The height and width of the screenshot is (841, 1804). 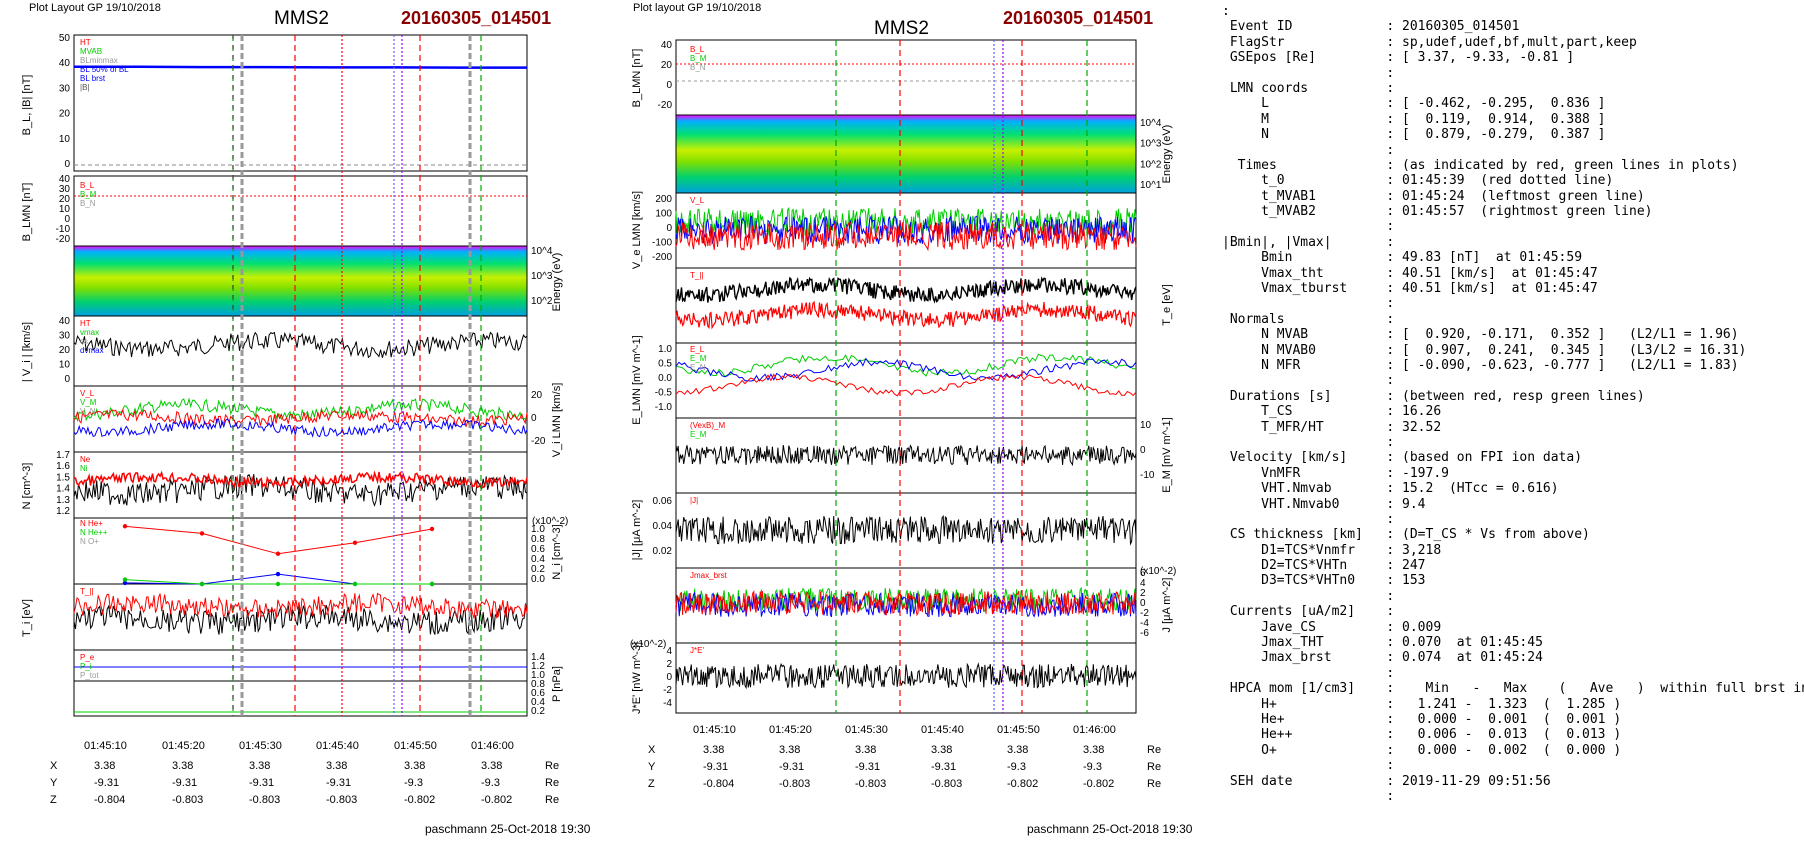 I want to click on y-tick-label: 10^2, so click(x=542, y=301).